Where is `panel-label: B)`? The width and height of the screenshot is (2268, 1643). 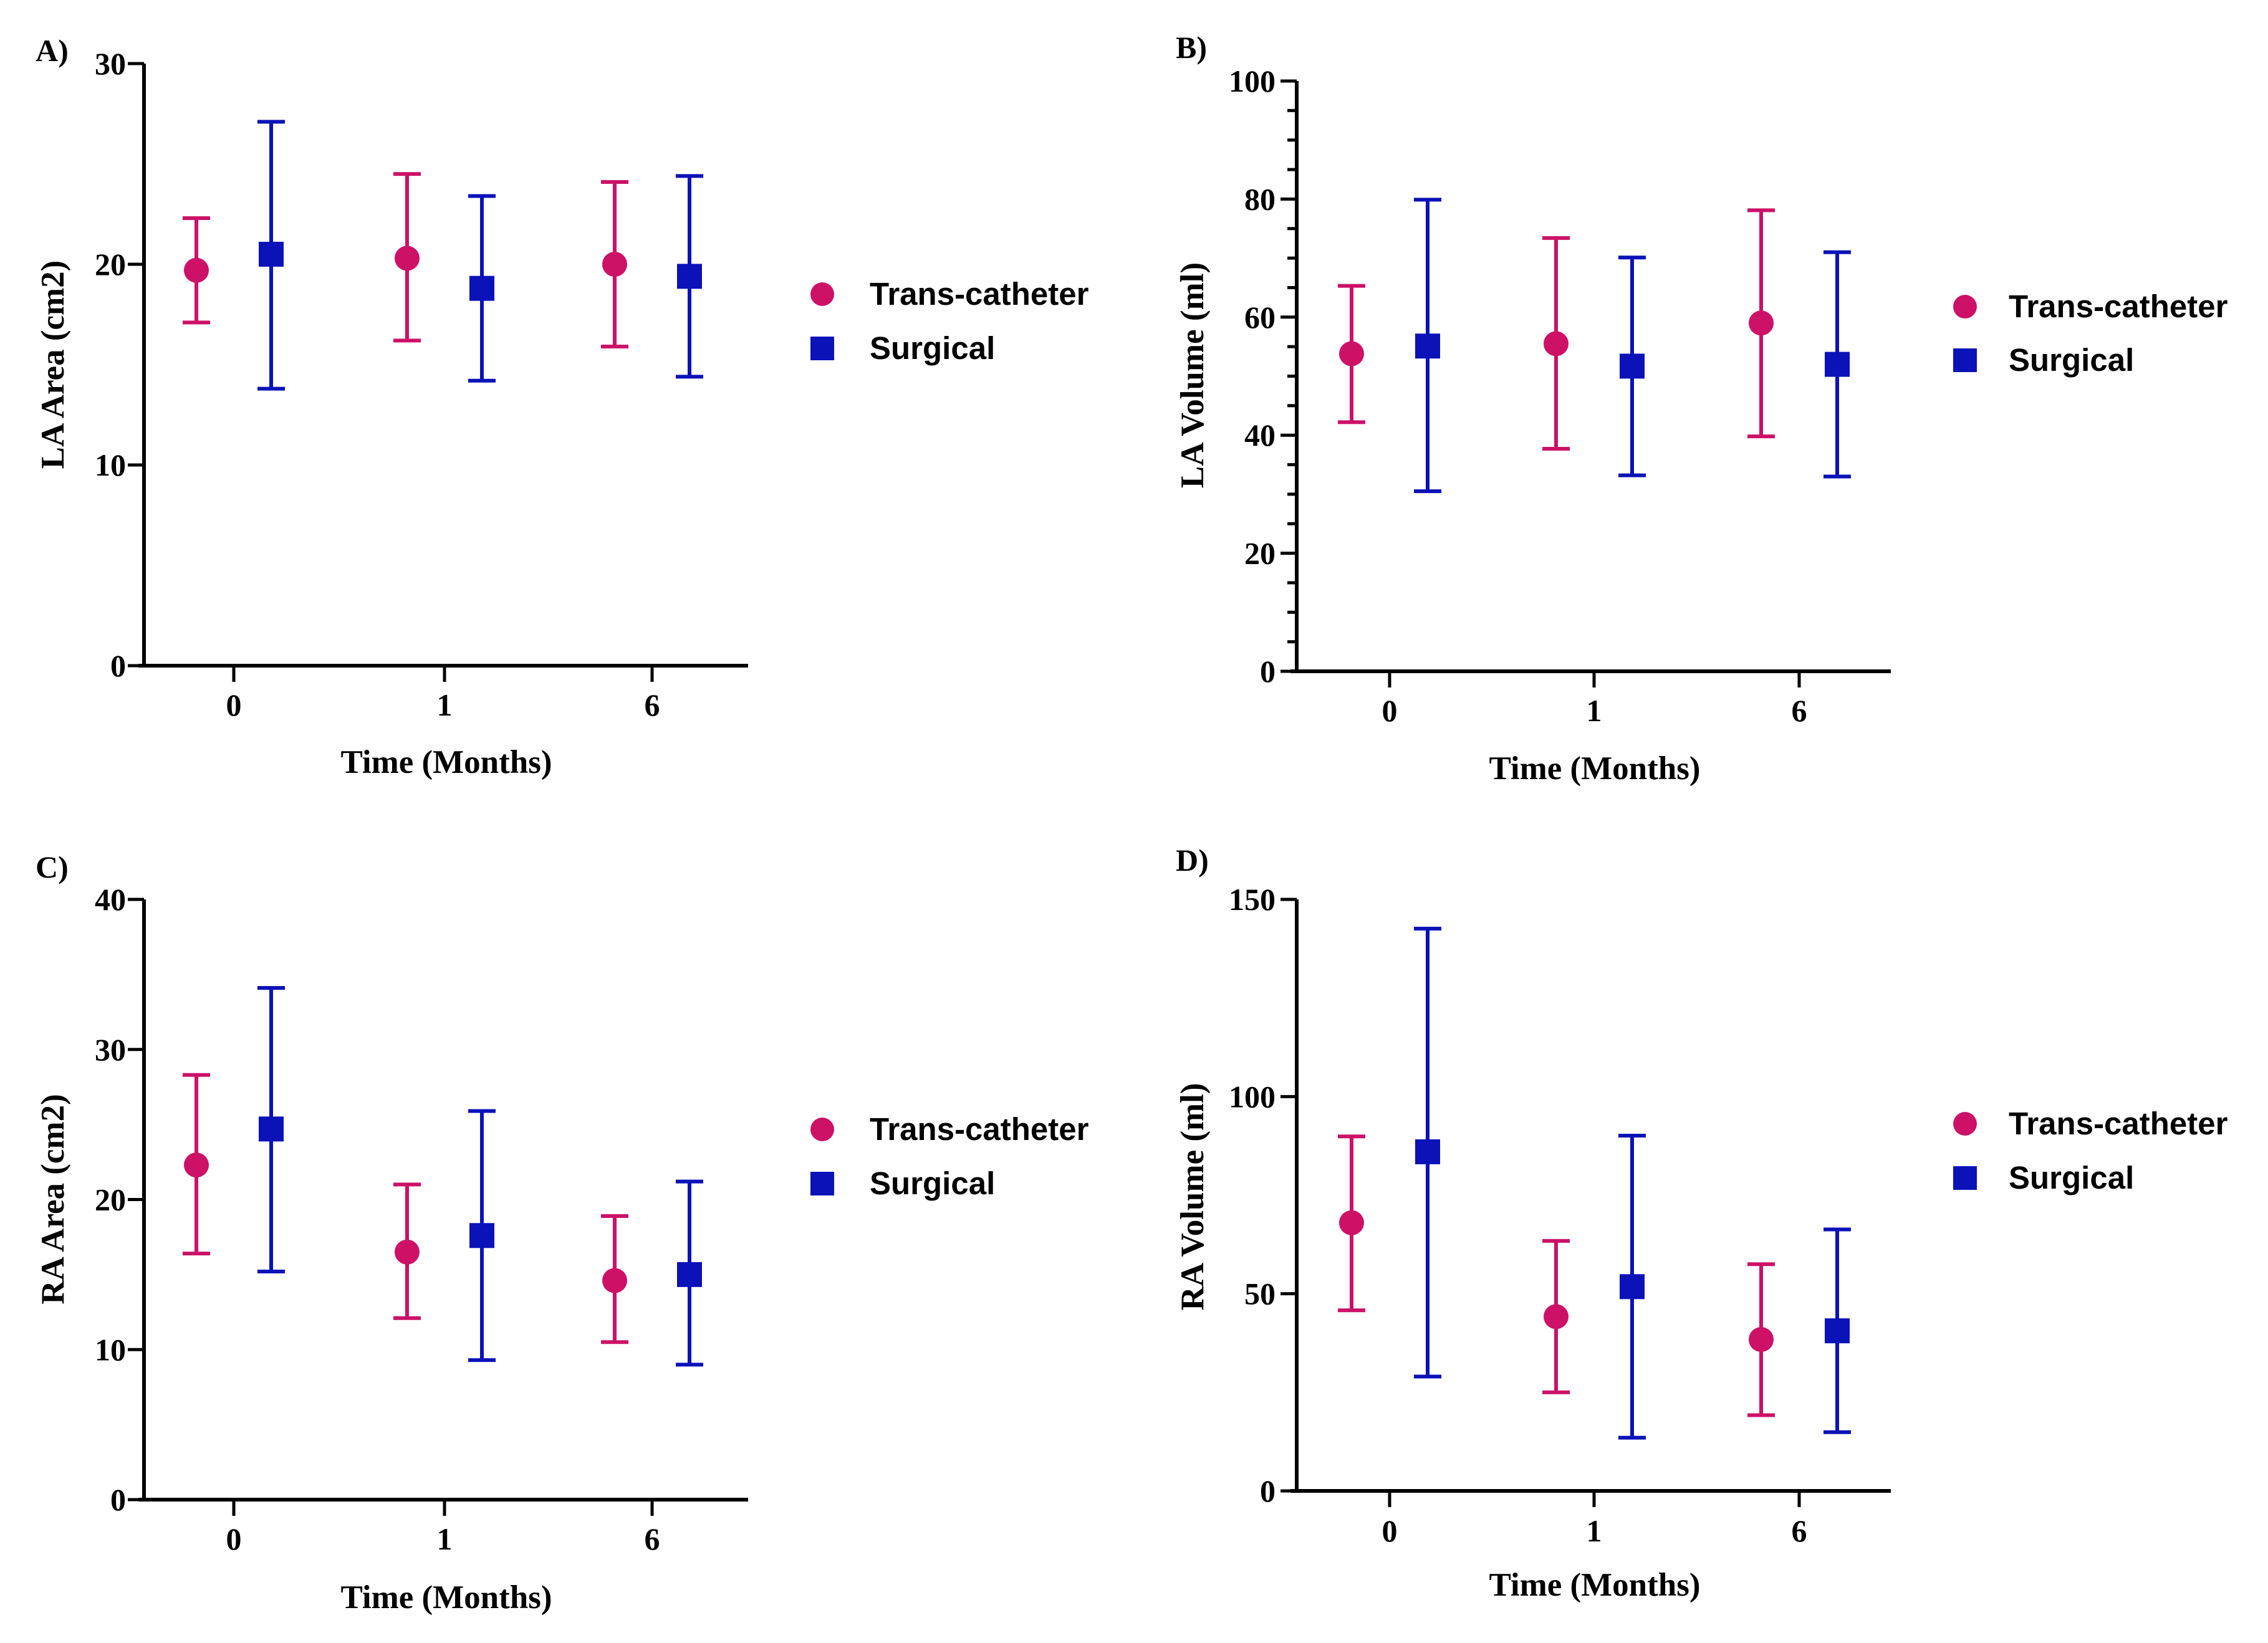
panel-label: B) is located at coordinates (1191, 47).